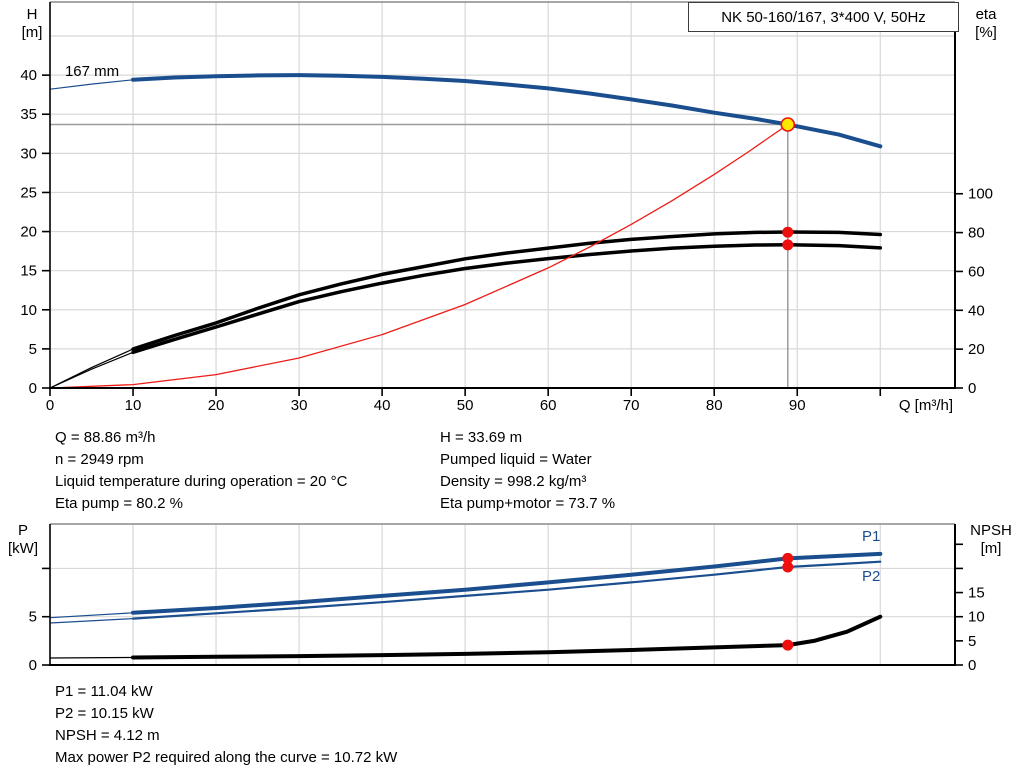  What do you see at coordinates (986, 14) in the screenshot?
I see `eta-axis-label-symbol: eta` at bounding box center [986, 14].